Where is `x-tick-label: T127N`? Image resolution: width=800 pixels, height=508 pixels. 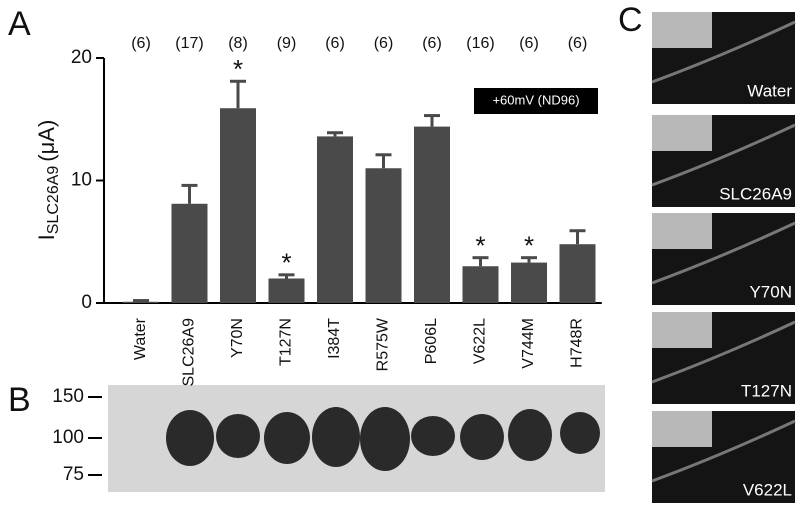 x-tick-label: T127N is located at coordinates (286, 342).